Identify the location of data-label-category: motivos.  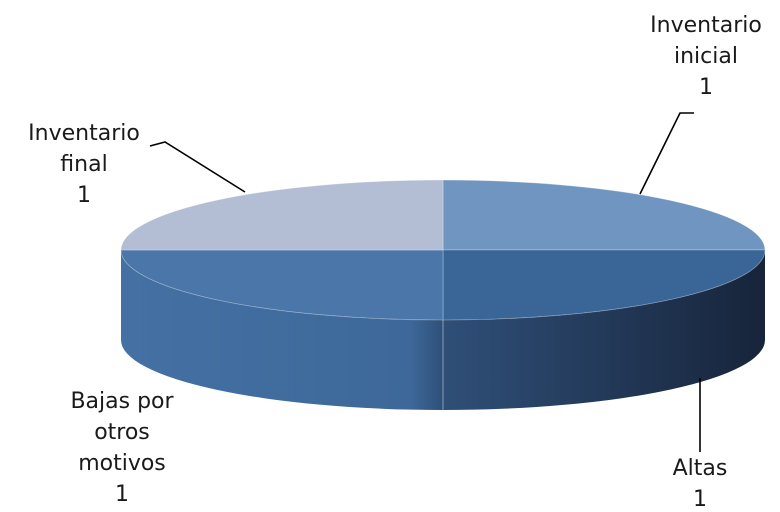
(122, 463).